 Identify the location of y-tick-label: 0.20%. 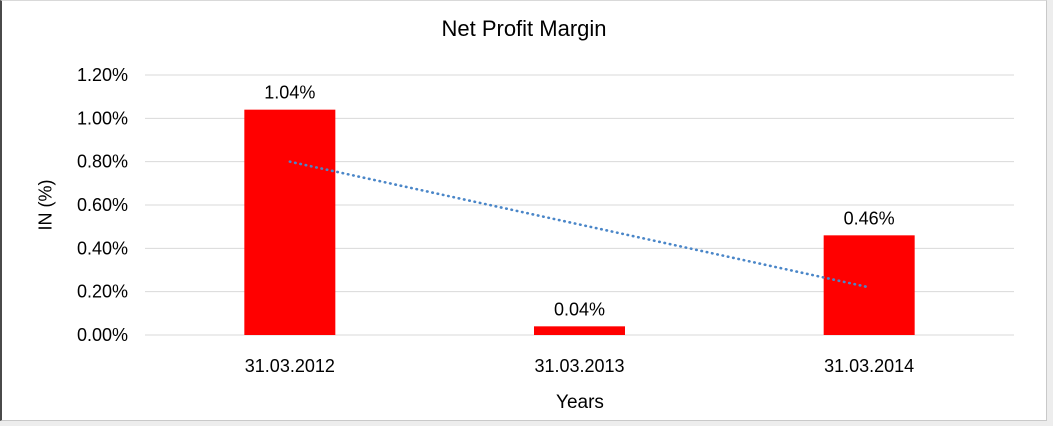
(102, 292).